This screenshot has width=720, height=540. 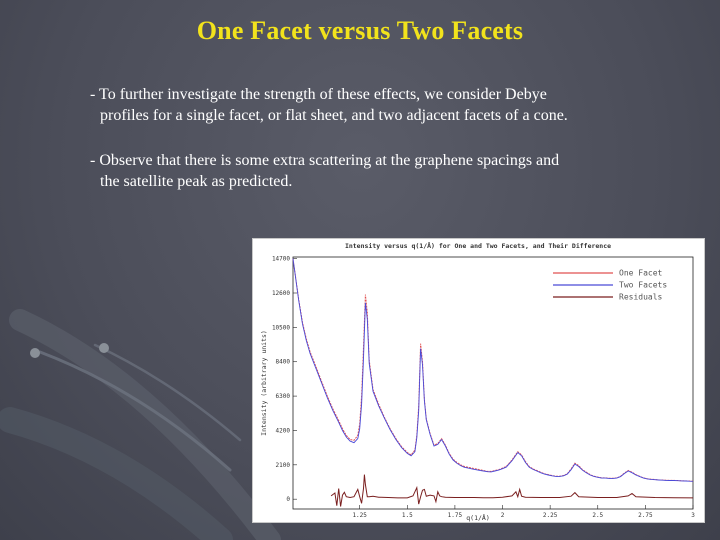 What do you see at coordinates (503, 515) in the screenshot?
I see `x-tick-label: 2` at bounding box center [503, 515].